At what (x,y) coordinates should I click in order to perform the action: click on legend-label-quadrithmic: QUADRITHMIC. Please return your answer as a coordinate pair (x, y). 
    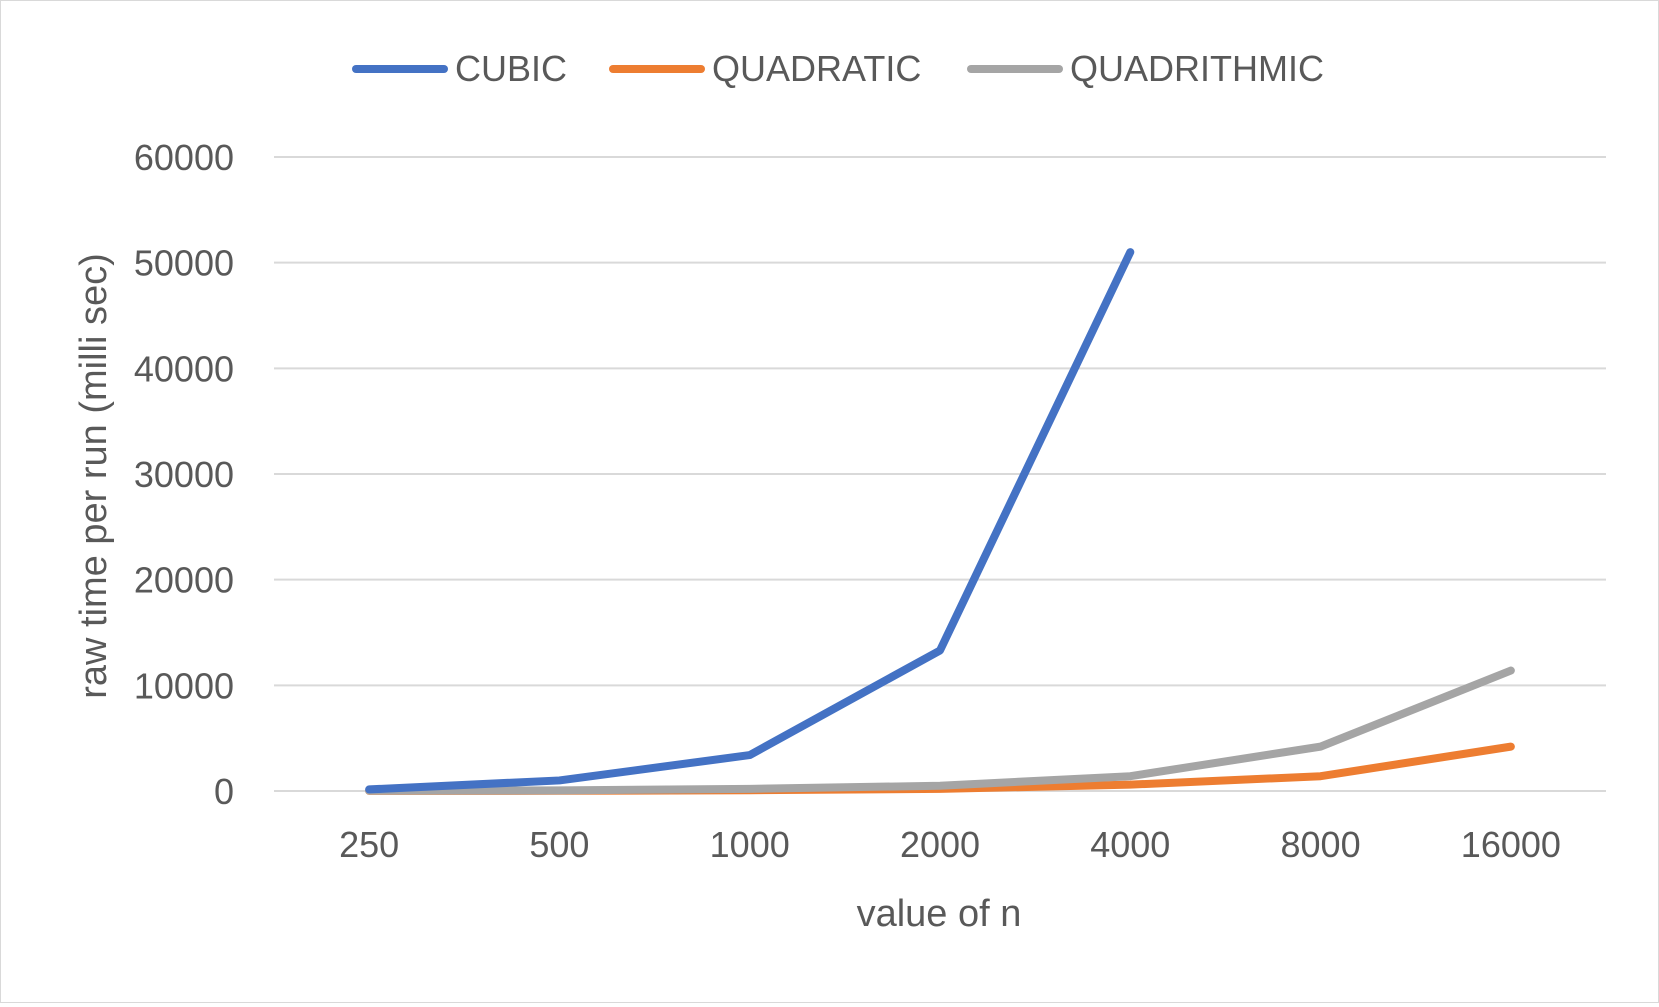
    Looking at the image, I should click on (1197, 68).